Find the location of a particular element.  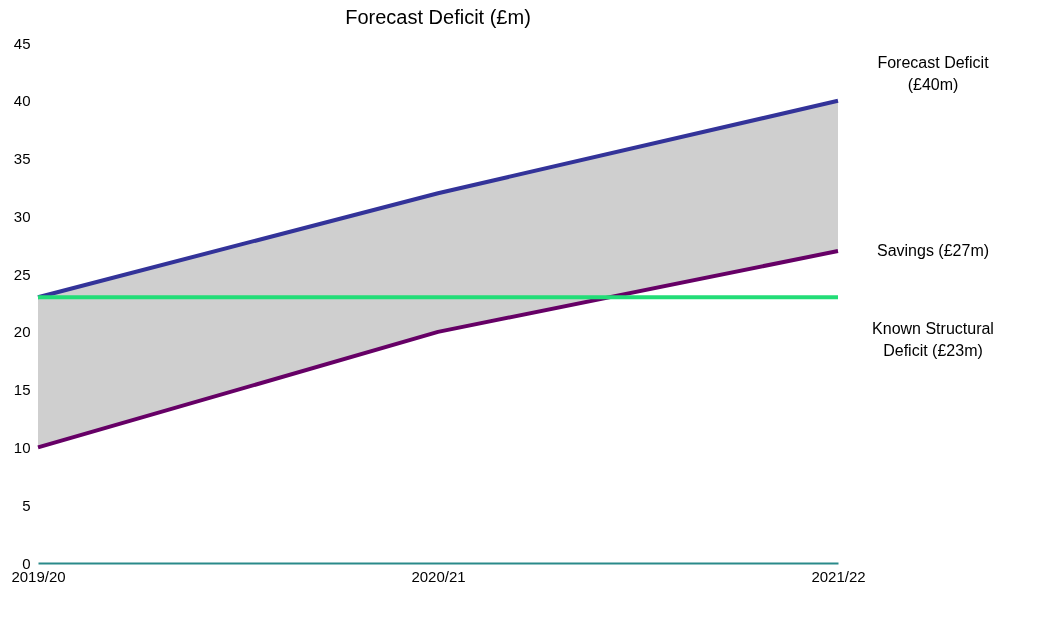

y-tick-label: 5 is located at coordinates (26, 505).